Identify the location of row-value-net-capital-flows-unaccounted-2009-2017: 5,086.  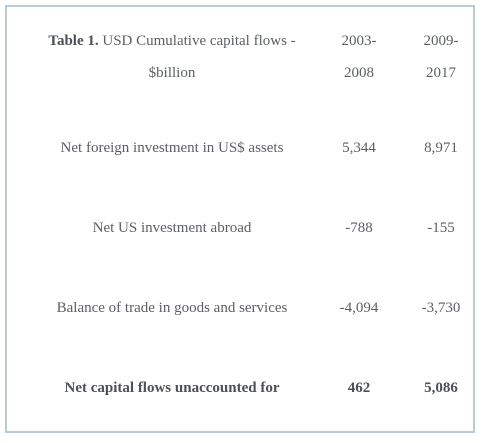
(441, 388).